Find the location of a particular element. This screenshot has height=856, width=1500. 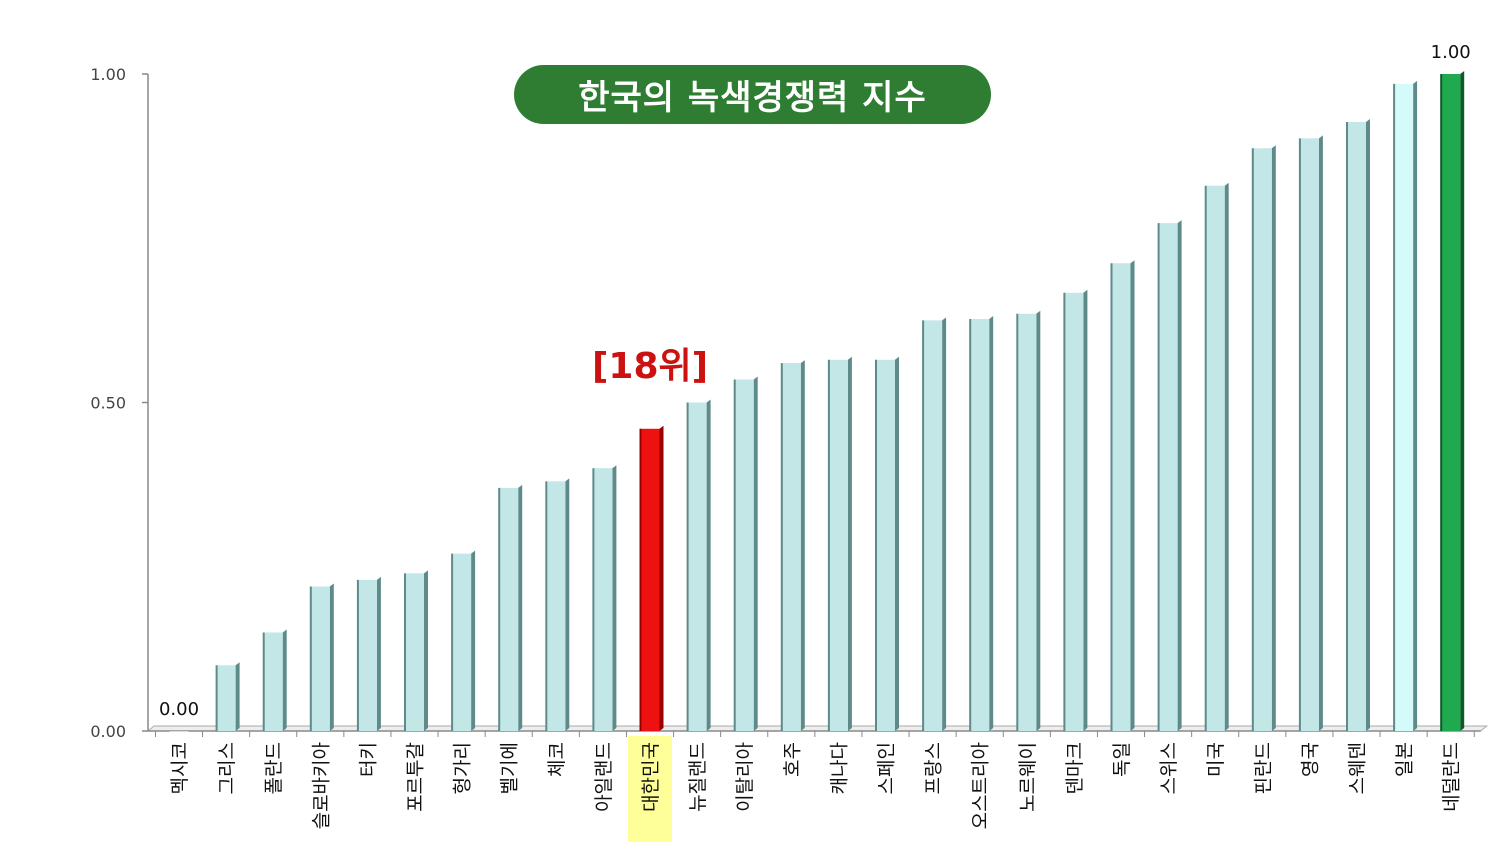

chart-title-banner: 한국의 녹색경쟁력 지수 is located at coordinates (752, 94).